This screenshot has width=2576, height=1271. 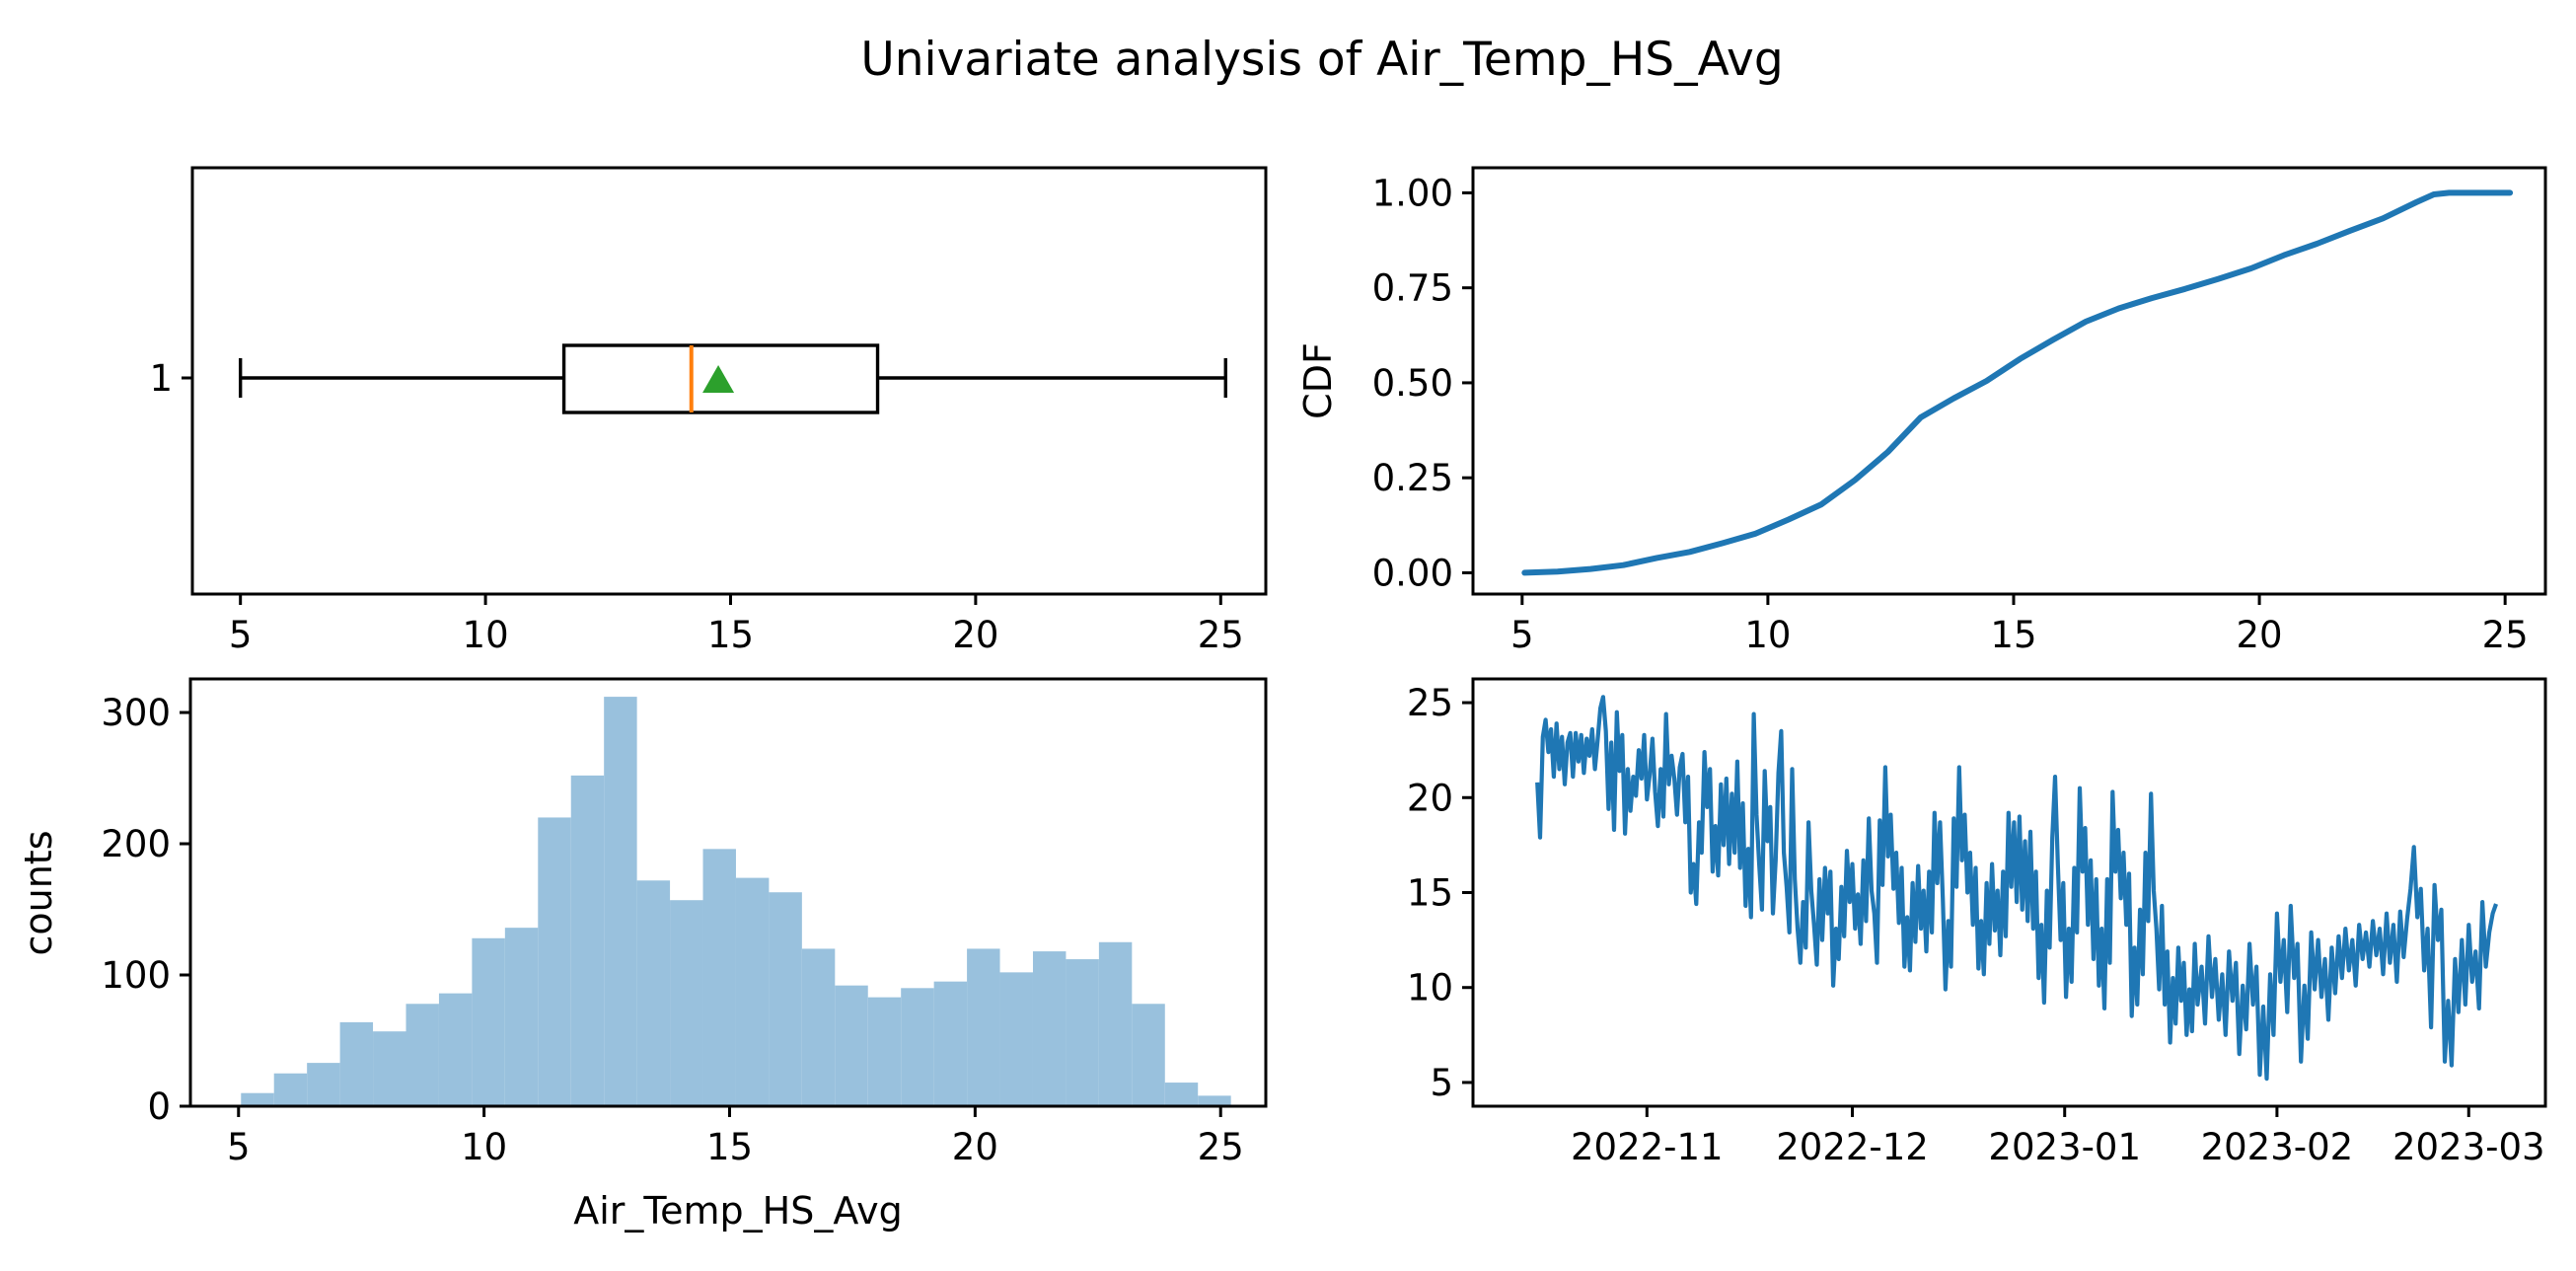 I want to click on y-tick-label: 10, so click(x=1430, y=988).